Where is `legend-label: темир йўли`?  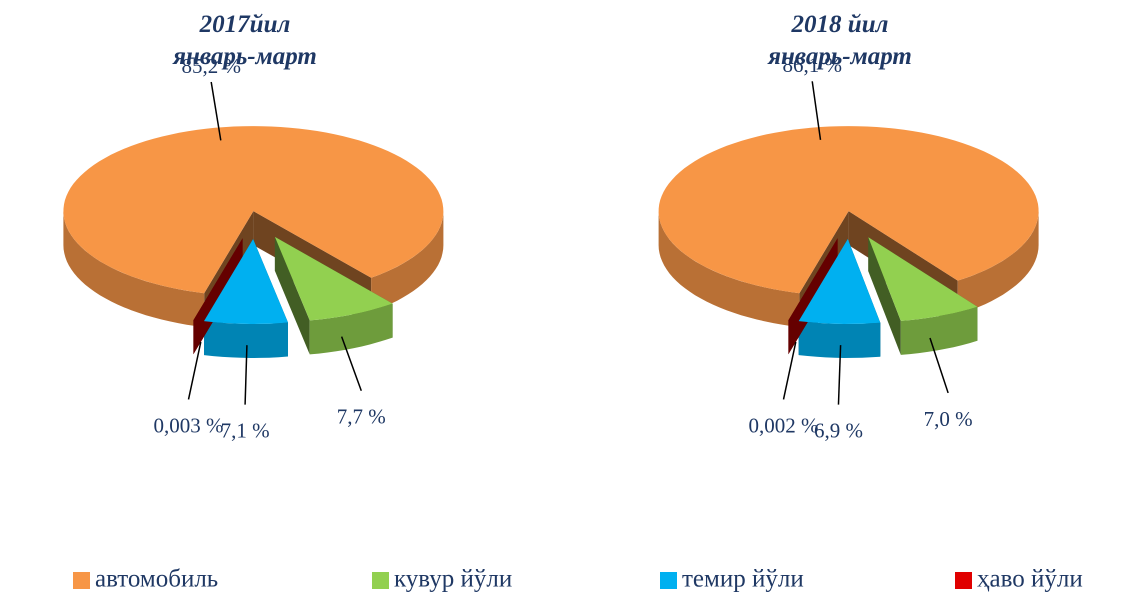
legend-label: темир йўли is located at coordinates (743, 579).